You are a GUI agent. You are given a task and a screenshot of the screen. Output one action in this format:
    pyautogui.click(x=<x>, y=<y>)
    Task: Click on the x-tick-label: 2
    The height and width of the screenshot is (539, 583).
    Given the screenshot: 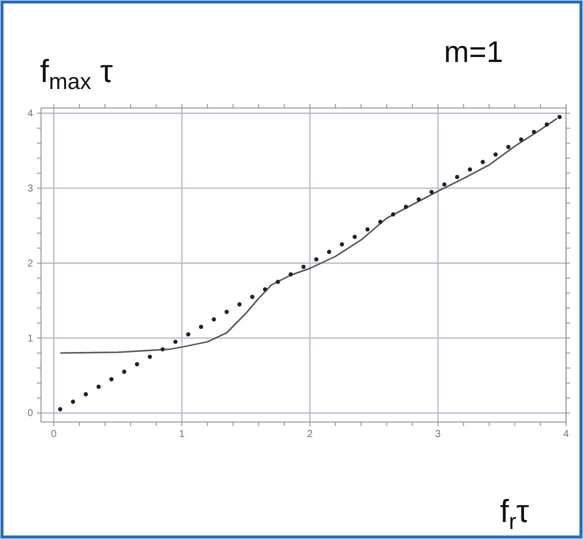 What is the action you would take?
    pyautogui.click(x=310, y=434)
    